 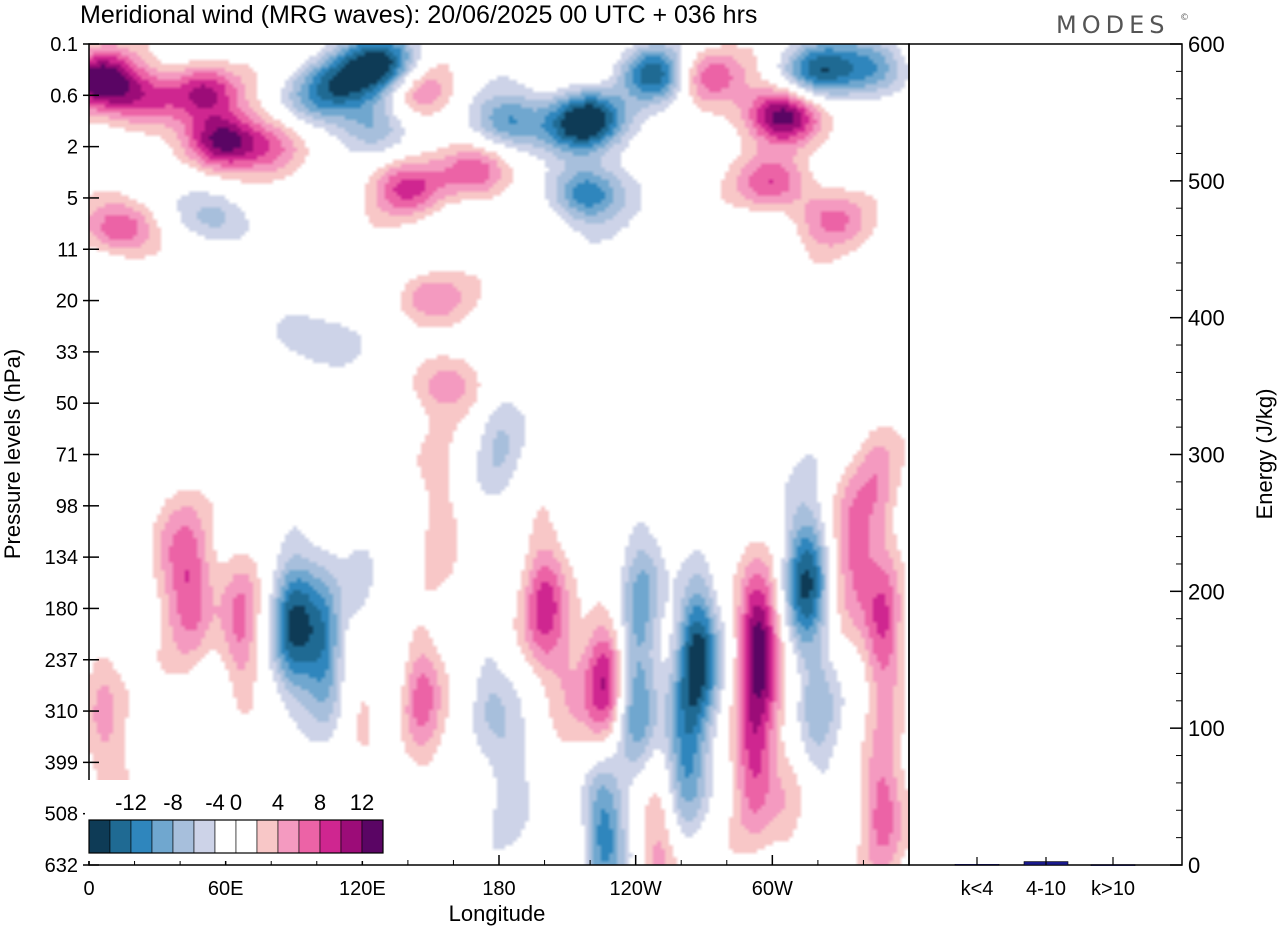 What do you see at coordinates (977, 889) in the screenshot?
I see `energy-cat-label: k<4` at bounding box center [977, 889].